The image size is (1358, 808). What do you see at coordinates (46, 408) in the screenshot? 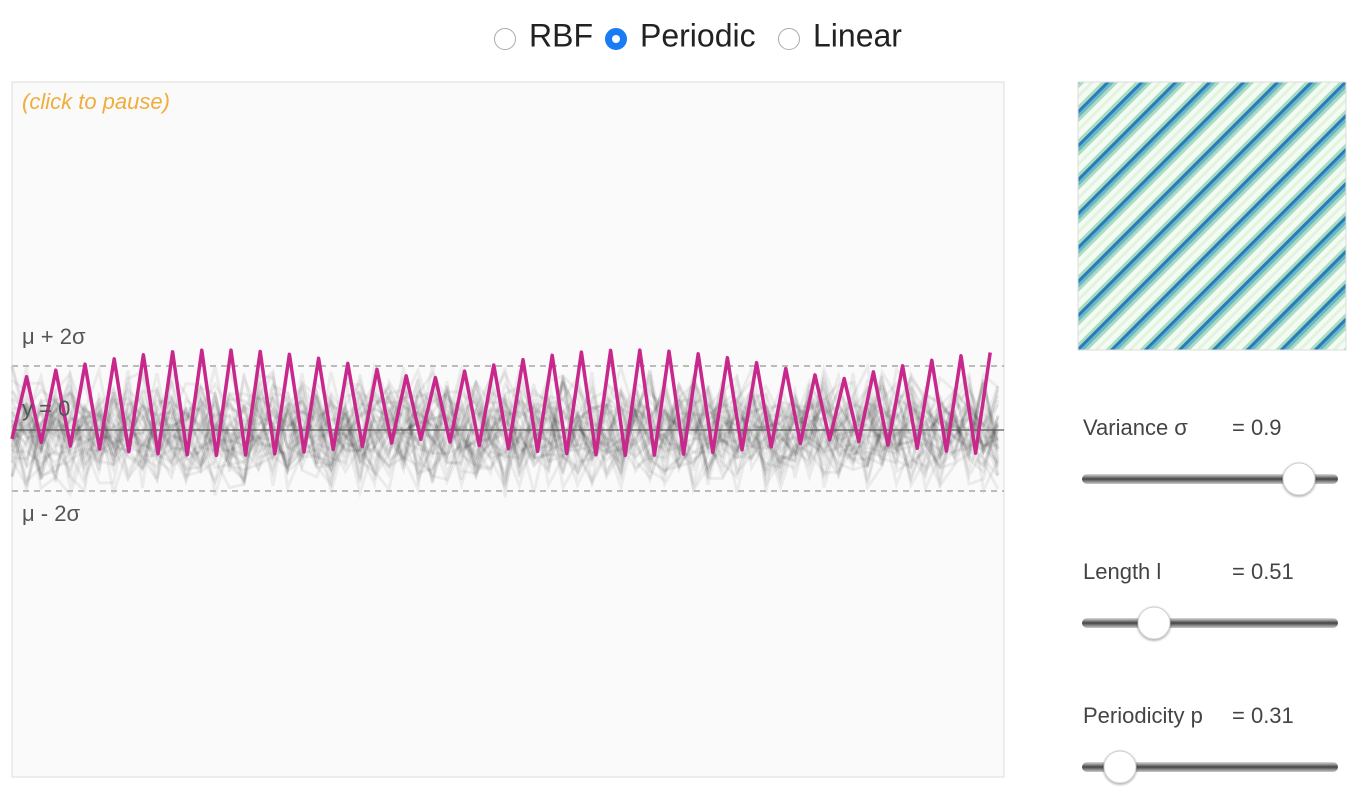
I see `mean-label: y = 0` at bounding box center [46, 408].